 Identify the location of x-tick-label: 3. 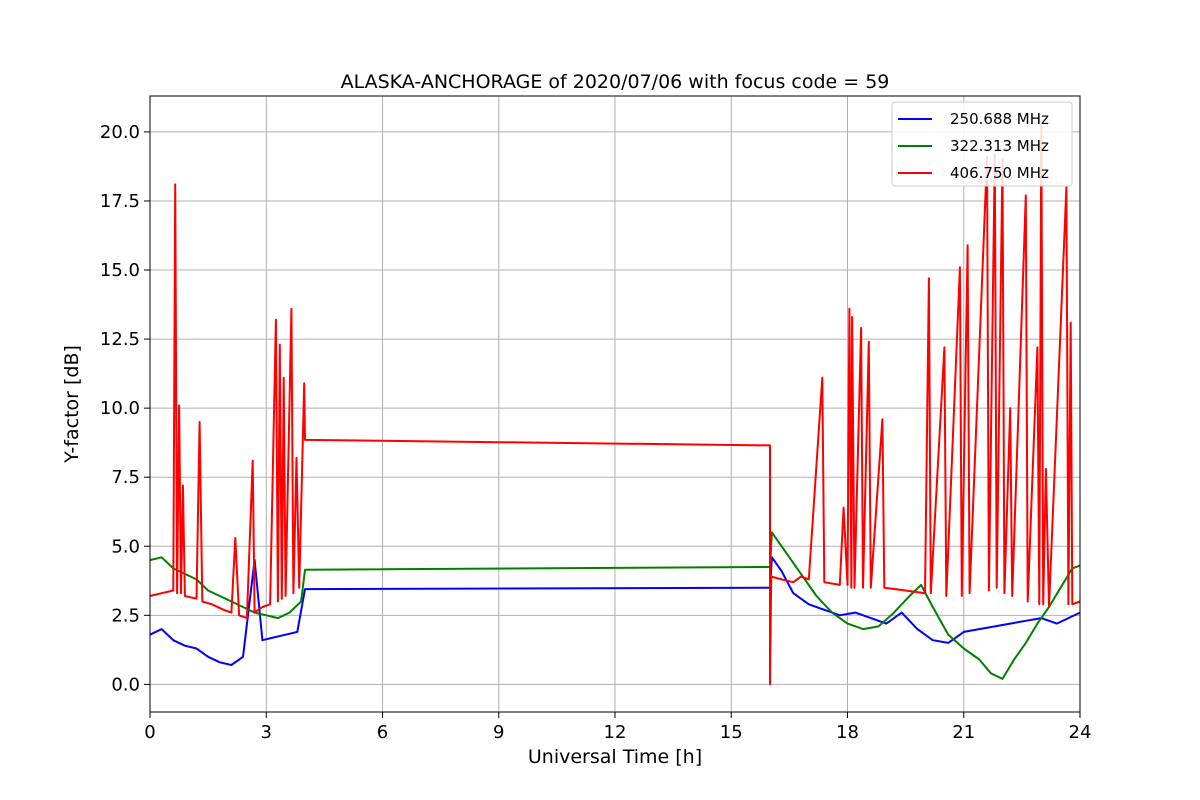
(266, 732).